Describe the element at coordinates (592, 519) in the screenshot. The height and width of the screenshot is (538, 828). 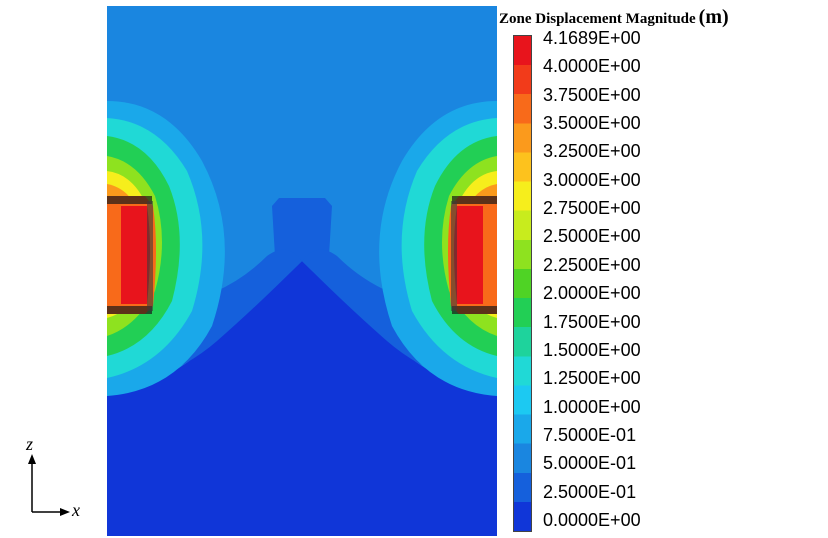
I see `legend-label: 0.0000E+00` at that location.